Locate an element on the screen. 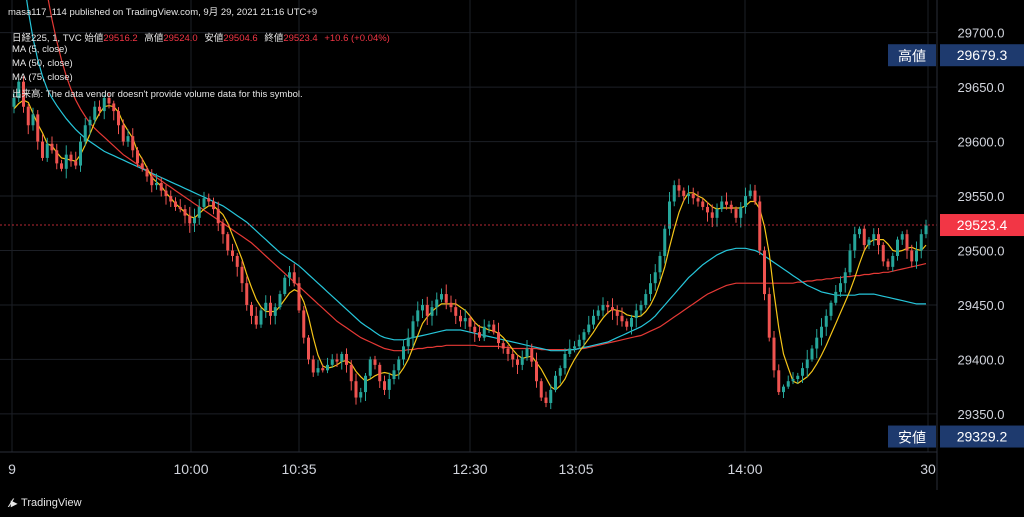 This screenshot has width=1024, height=517. last-price-tag-value: 29523.4 is located at coordinates (982, 225).